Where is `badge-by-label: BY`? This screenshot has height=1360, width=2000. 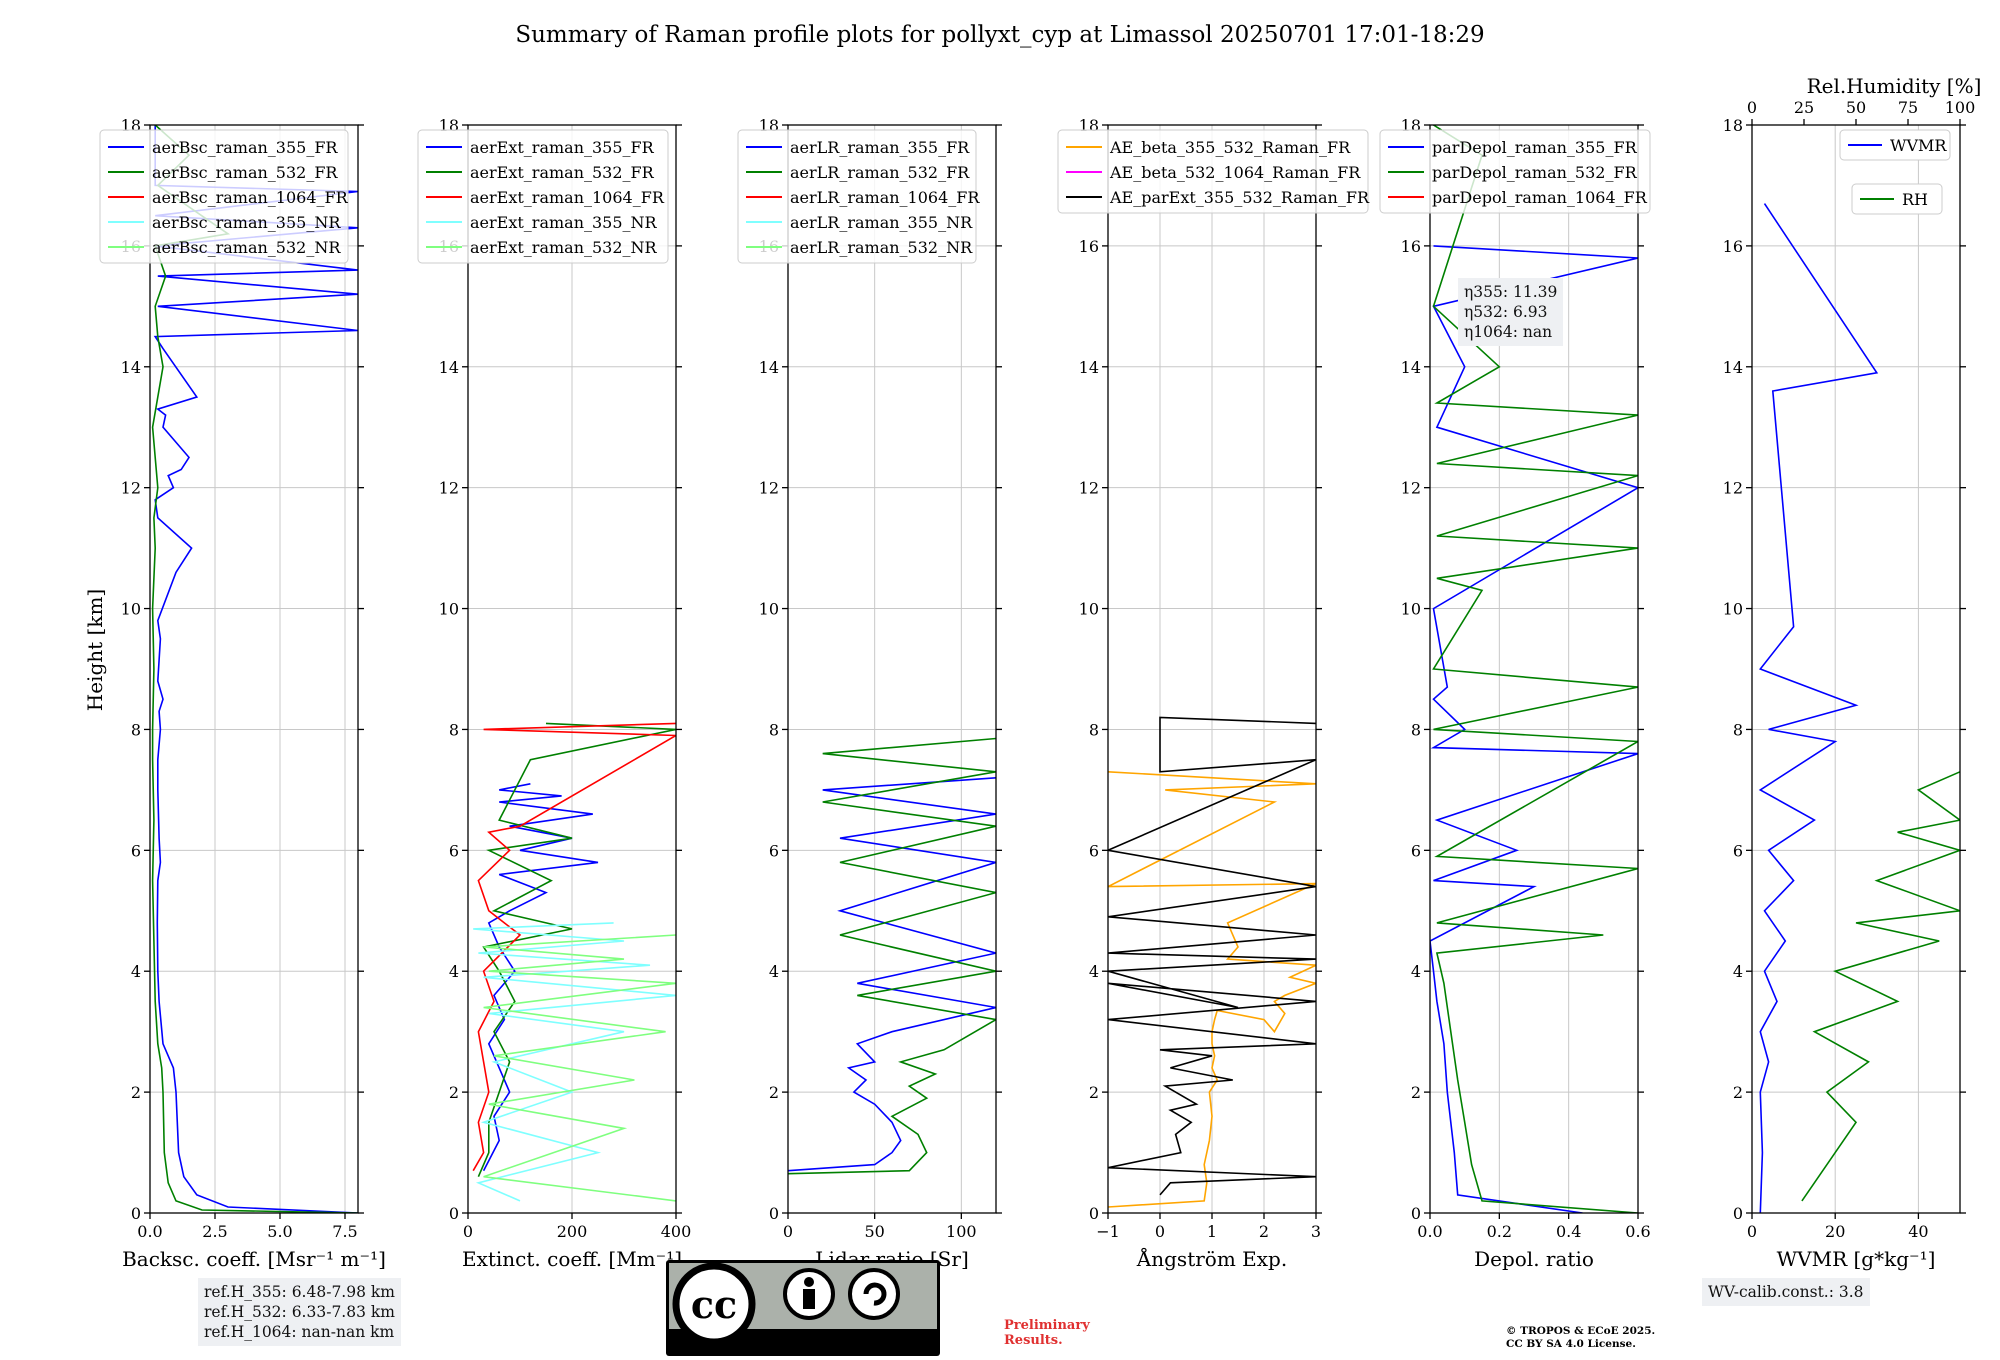
badge-by-label: BY is located at coordinates (810, 1343).